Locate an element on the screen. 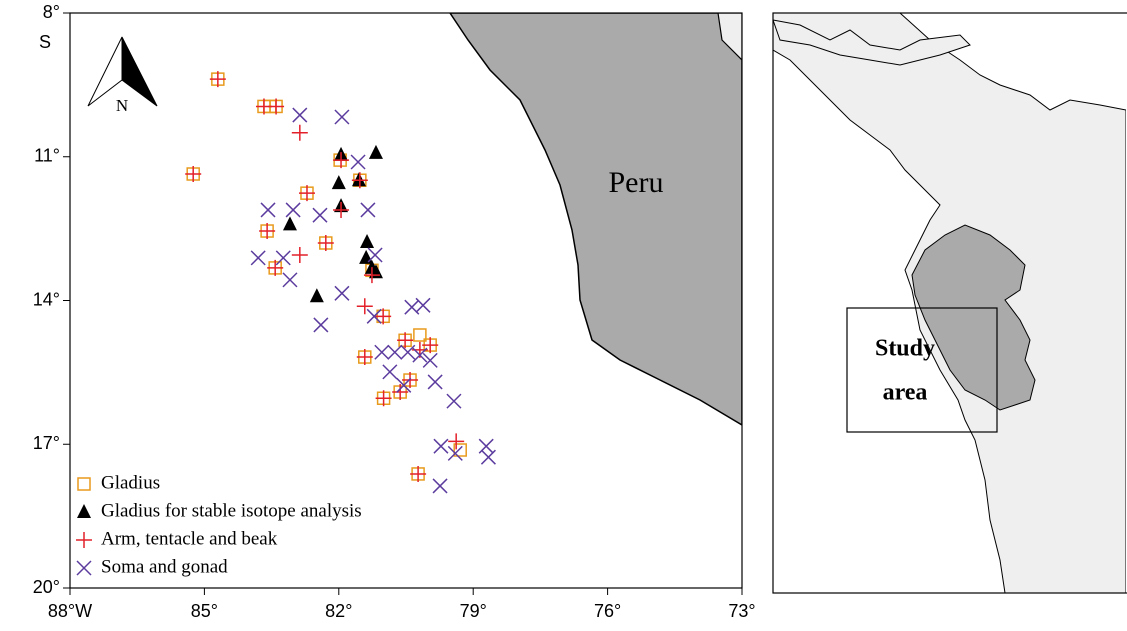 The width and height of the screenshot is (1127, 631). y-tick-label: 14° is located at coordinates (46, 299).